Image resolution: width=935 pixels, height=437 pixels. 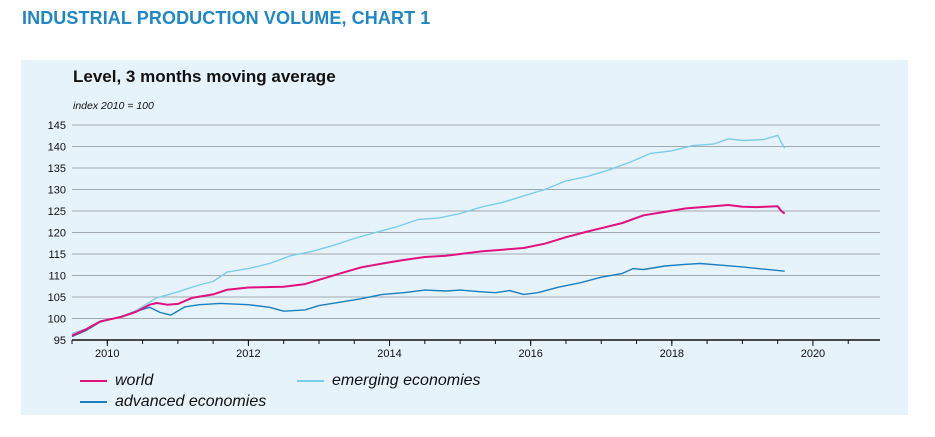 I want to click on legend-item-advanced-economies: advanced economies, so click(x=173, y=402).